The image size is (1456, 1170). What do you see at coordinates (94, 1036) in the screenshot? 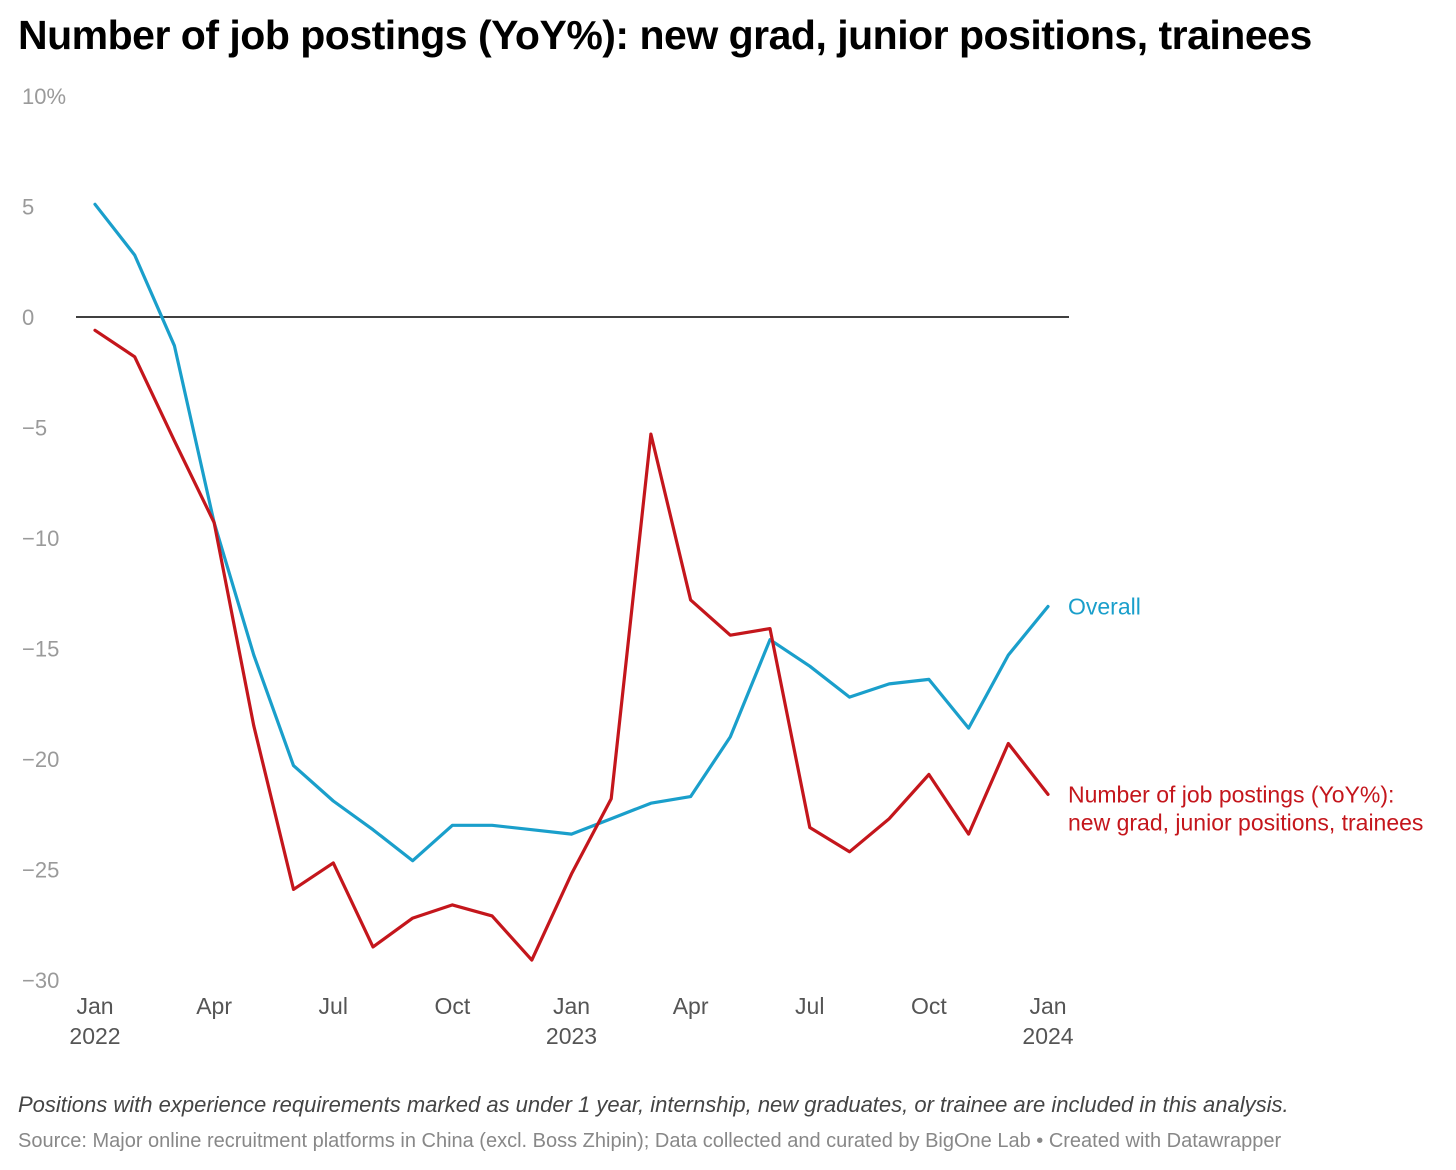
I see `x-tick-year: 2022` at bounding box center [94, 1036].